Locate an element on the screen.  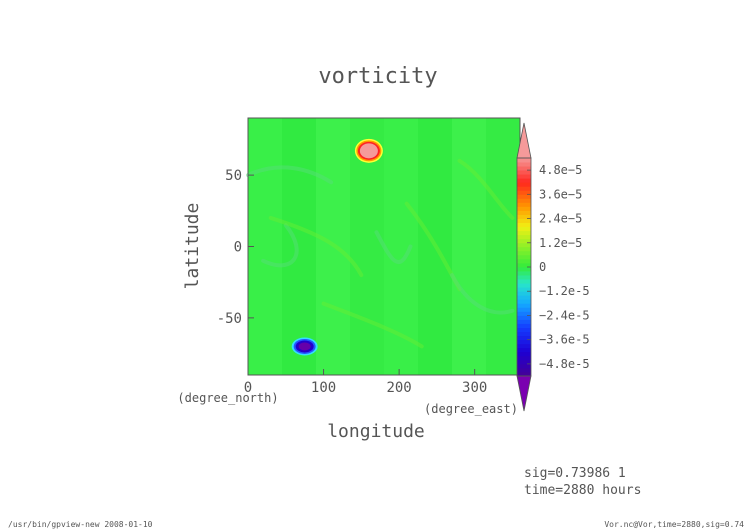
y-unit-label: (degree_north) is located at coordinates (227, 398).